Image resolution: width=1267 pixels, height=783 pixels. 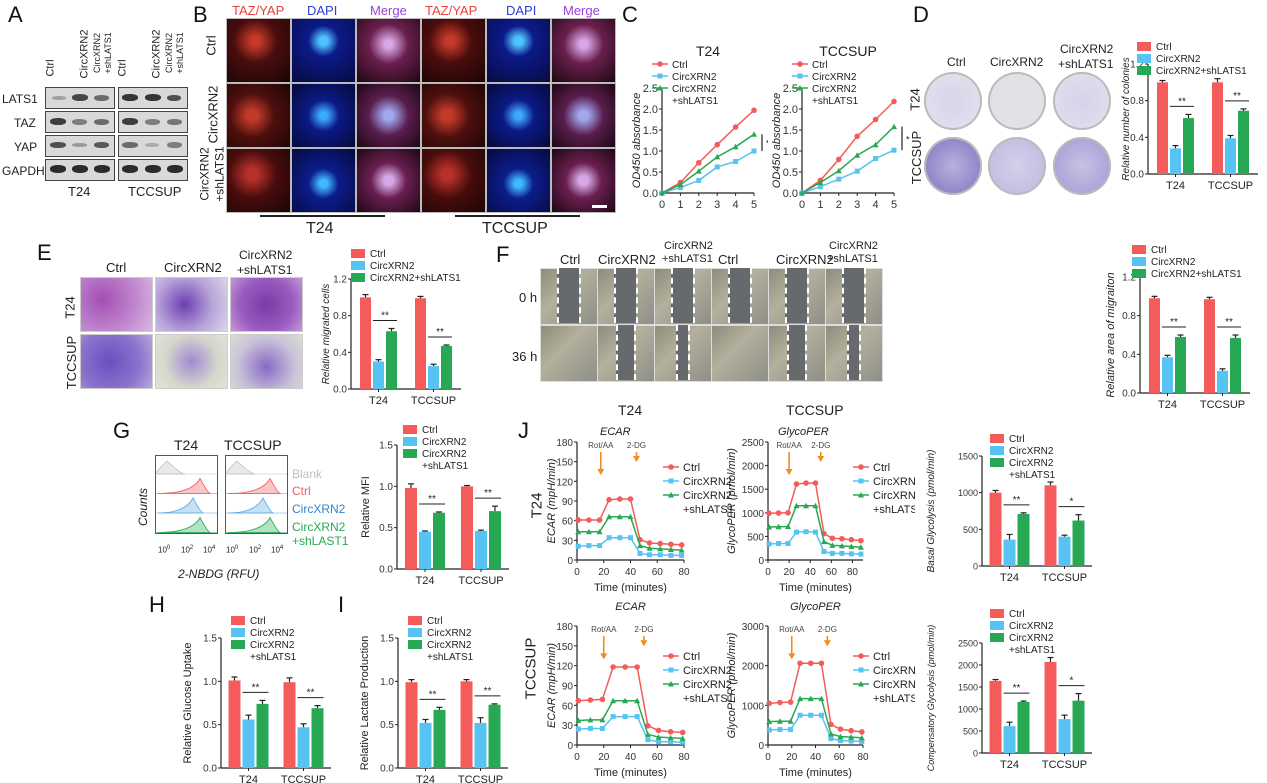 What do you see at coordinates (1137, 101) in the screenshot?
I see `y-tick-label: 0.8` at bounding box center [1137, 101].